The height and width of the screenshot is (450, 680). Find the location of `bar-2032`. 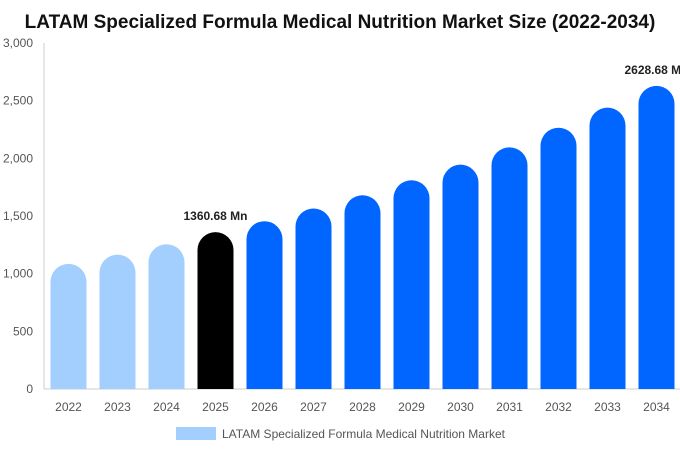

bar-2032 is located at coordinates (558, 258).